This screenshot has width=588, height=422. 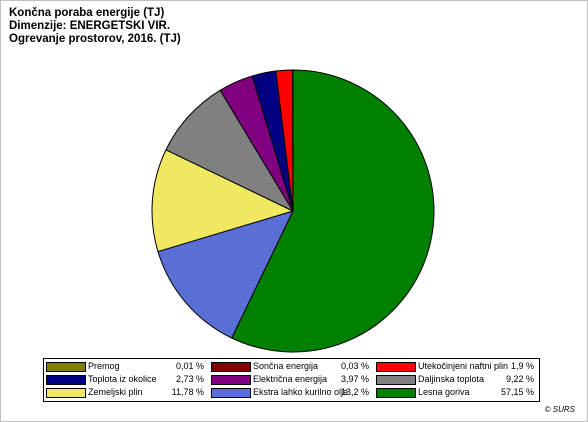 I want to click on legend-item-lesna-goriva: Lesna goriva 57,15 %, so click(x=456, y=392).